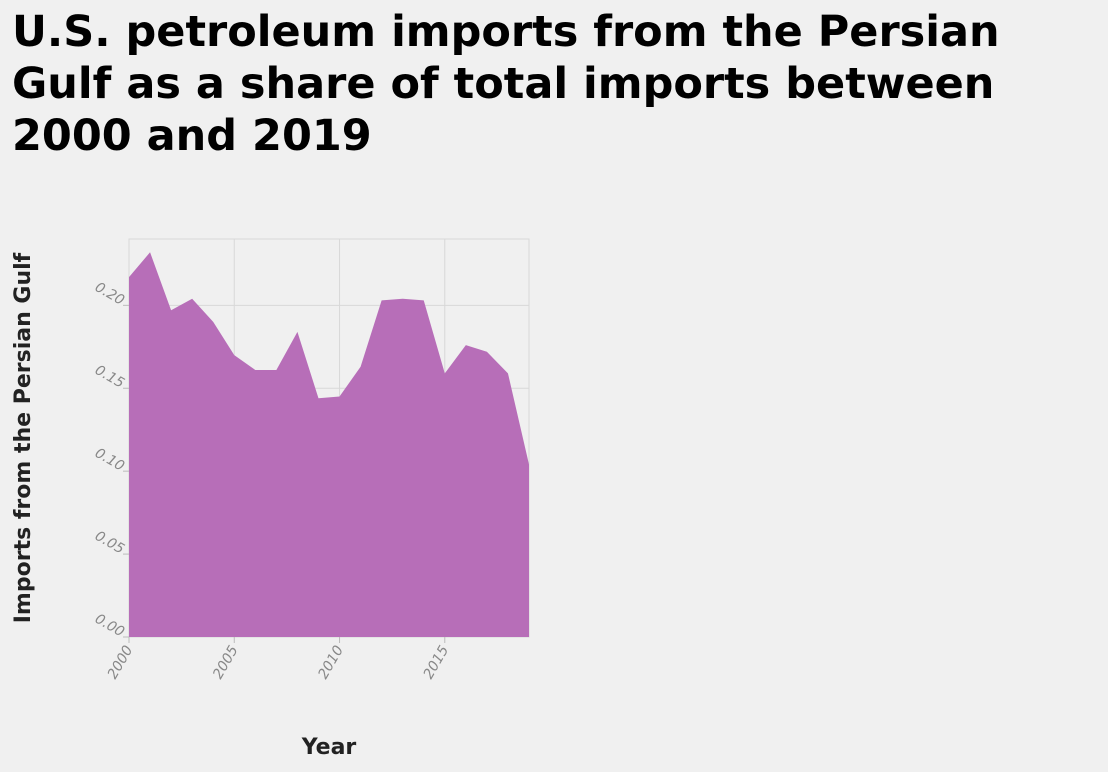 The width and height of the screenshot is (1108, 772). I want to click on y-tick-label: 0.10, so click(109, 459).